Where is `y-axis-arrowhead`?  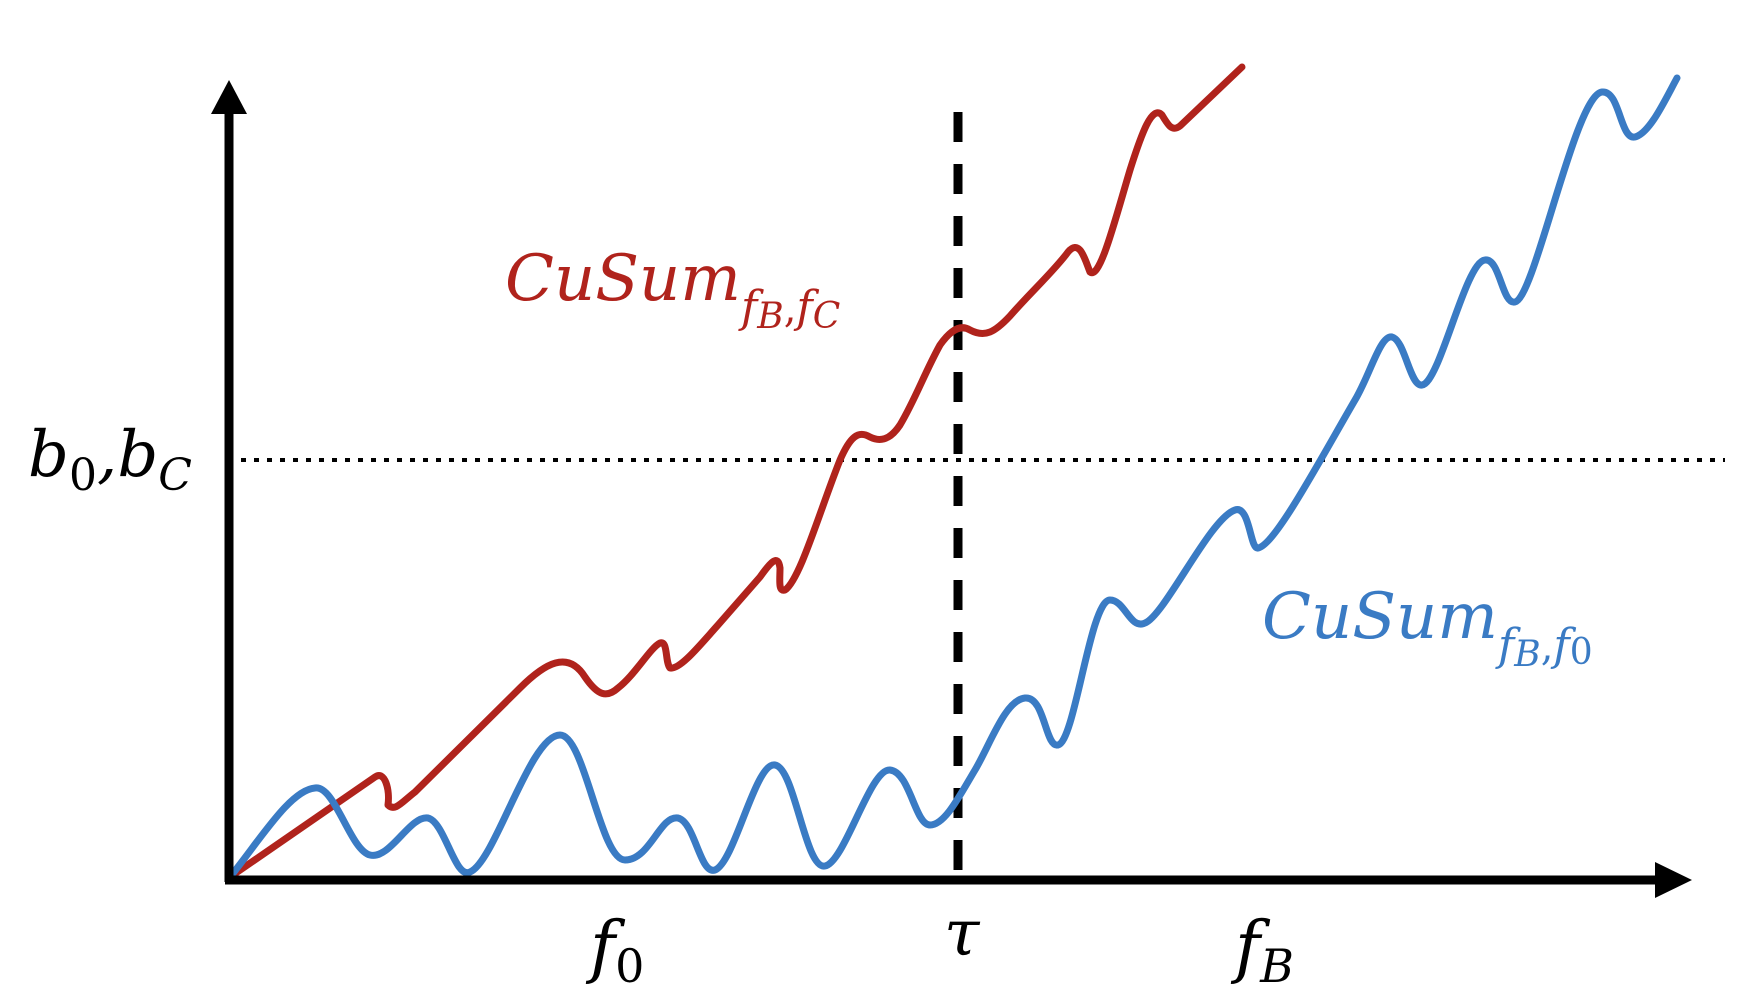 y-axis-arrowhead is located at coordinates (229, 97).